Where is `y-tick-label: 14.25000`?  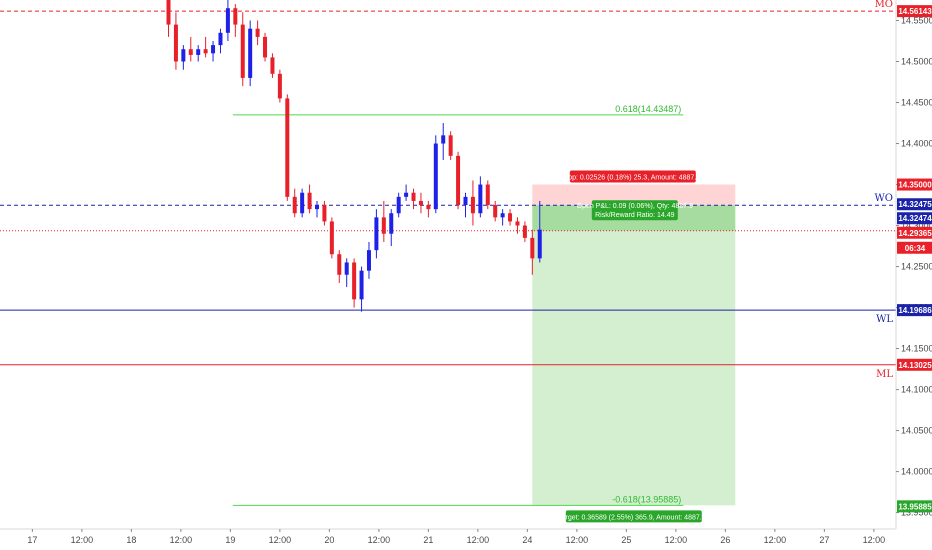 y-tick-label: 14.25000 is located at coordinates (916, 267).